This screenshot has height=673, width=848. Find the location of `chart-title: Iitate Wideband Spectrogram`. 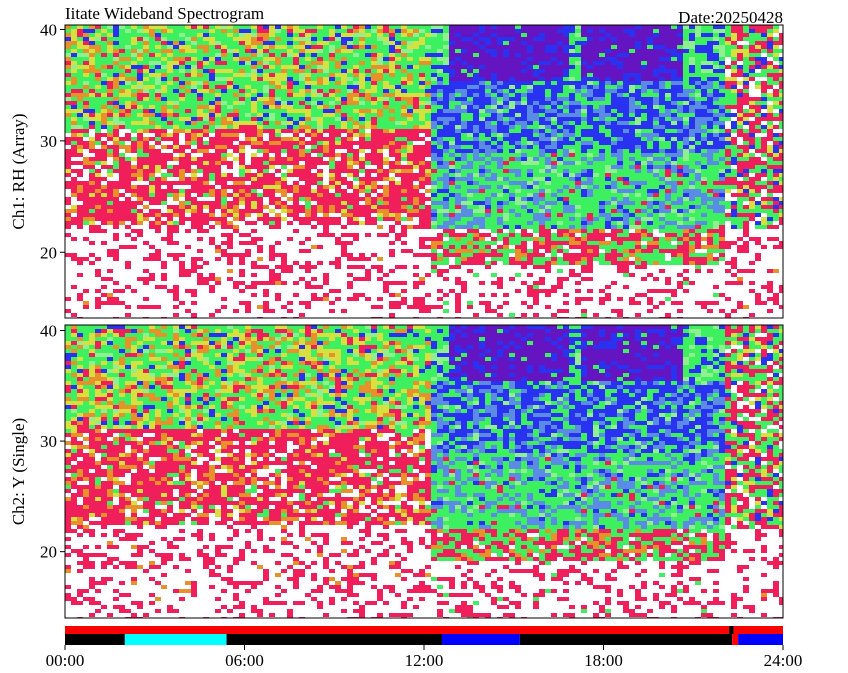

chart-title: Iitate Wideband Spectrogram is located at coordinates (164, 13).